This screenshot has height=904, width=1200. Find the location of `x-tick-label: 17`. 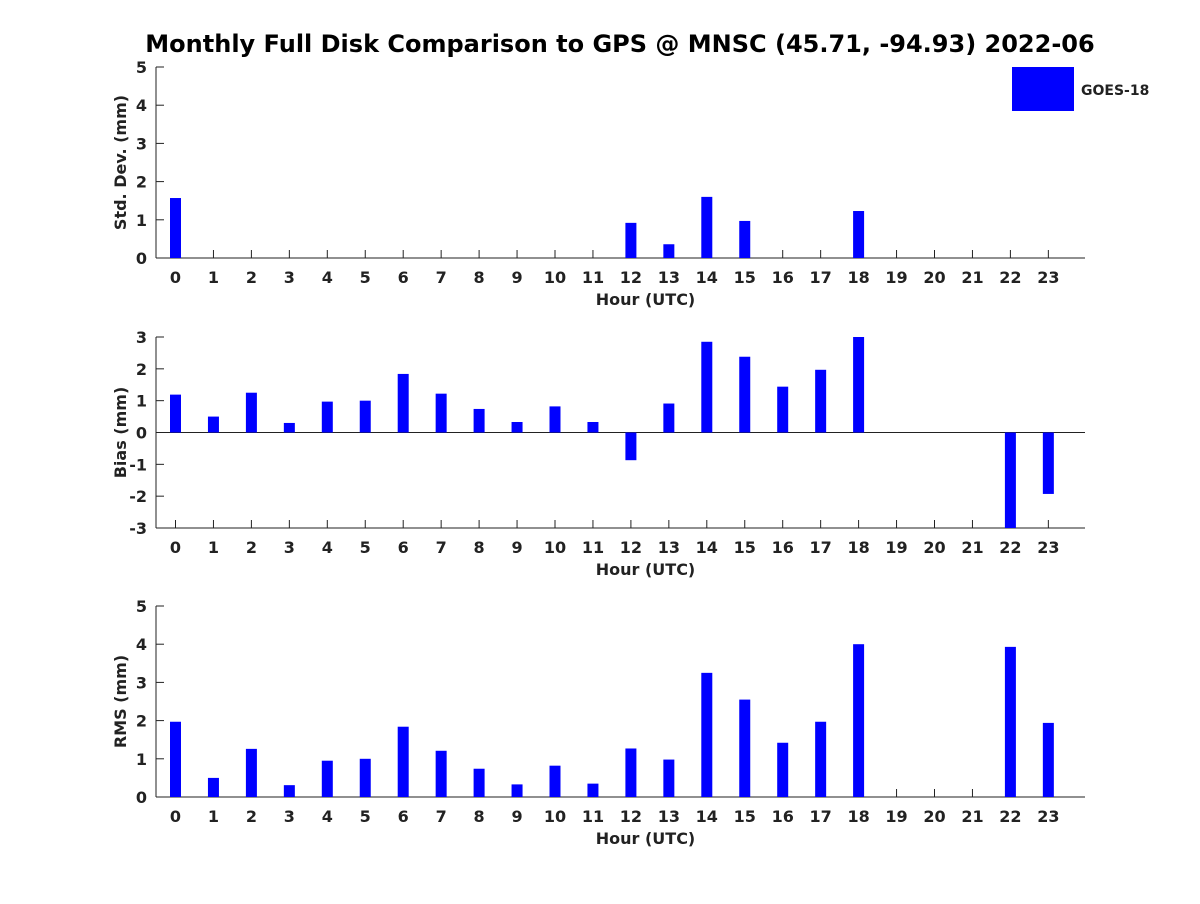

x-tick-label: 17 is located at coordinates (821, 816).